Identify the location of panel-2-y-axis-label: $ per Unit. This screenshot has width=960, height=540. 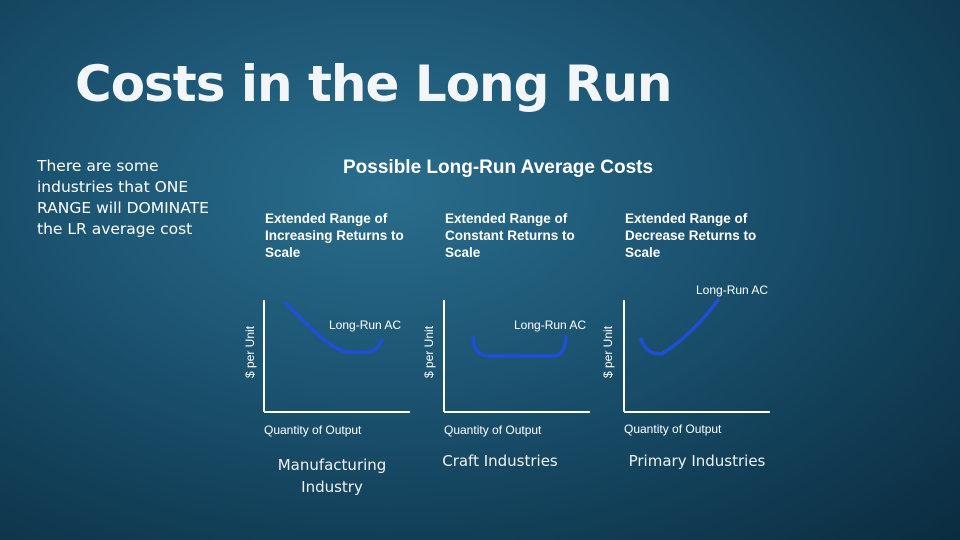
(429, 351).